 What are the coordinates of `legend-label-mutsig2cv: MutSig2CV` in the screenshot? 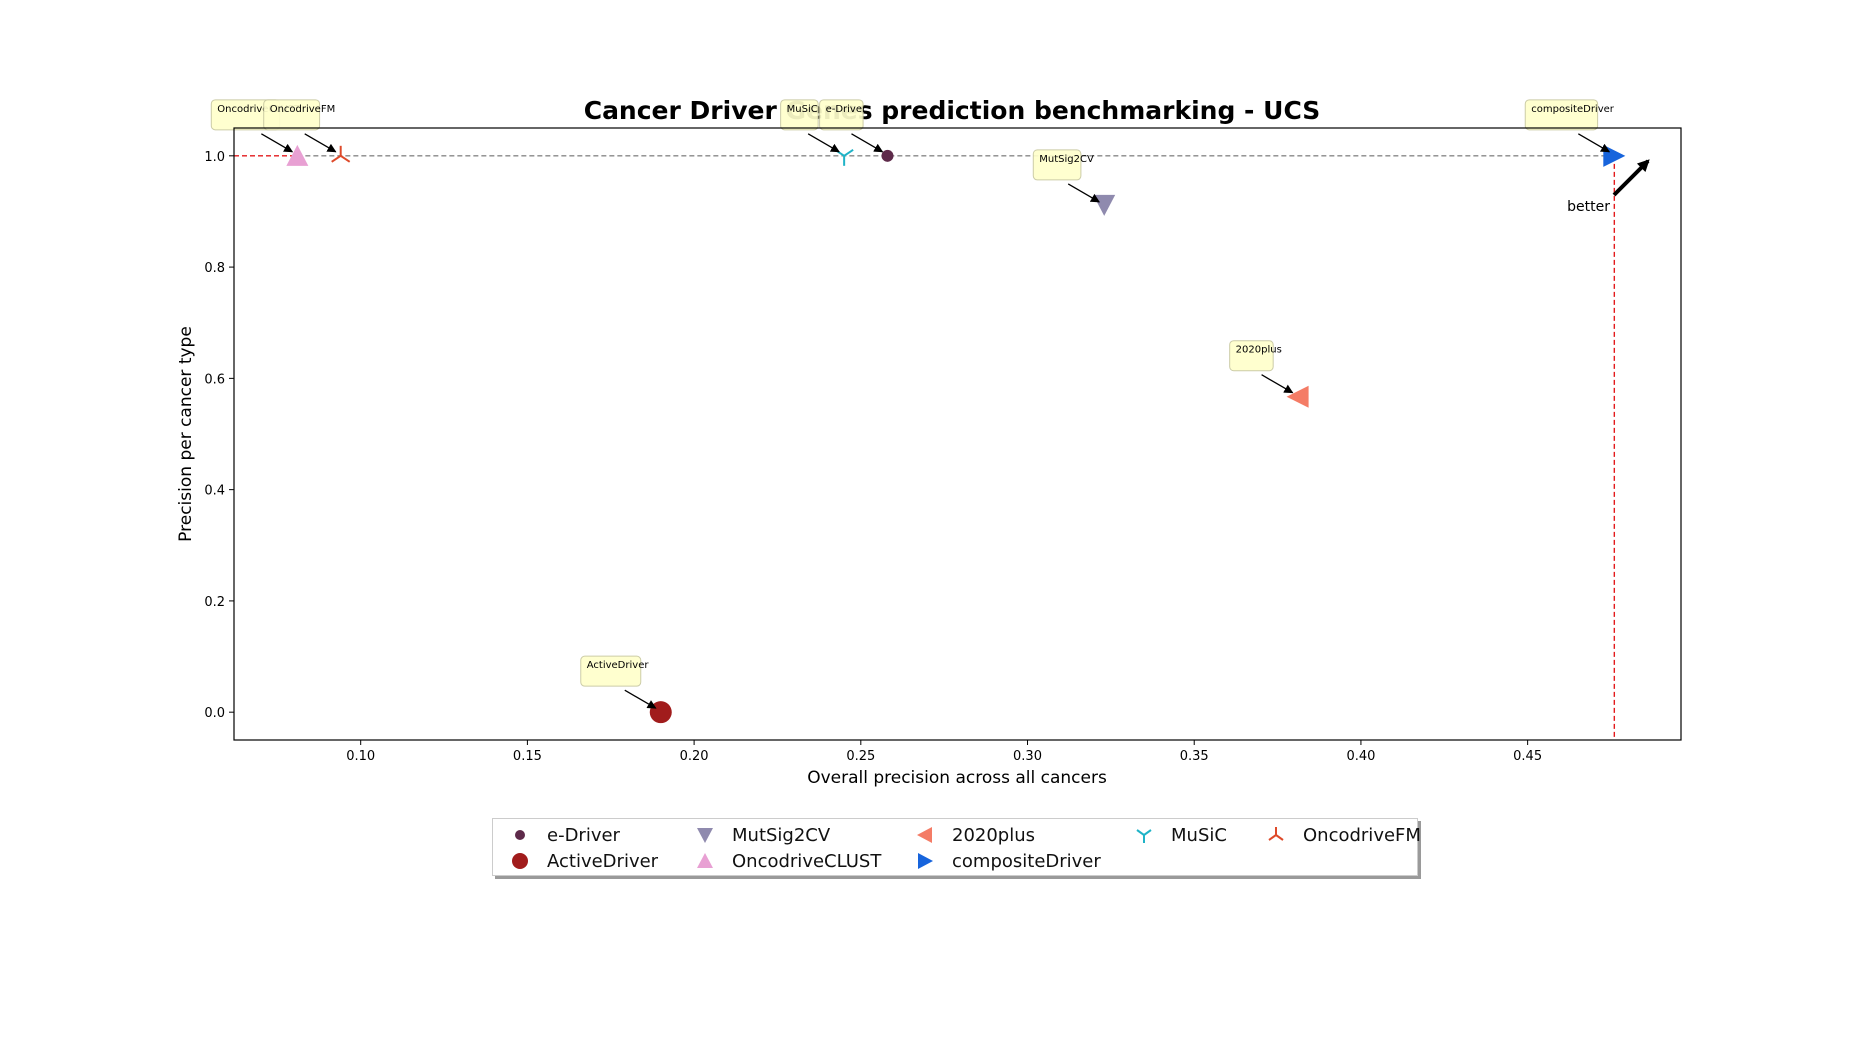 It's located at (781, 835).